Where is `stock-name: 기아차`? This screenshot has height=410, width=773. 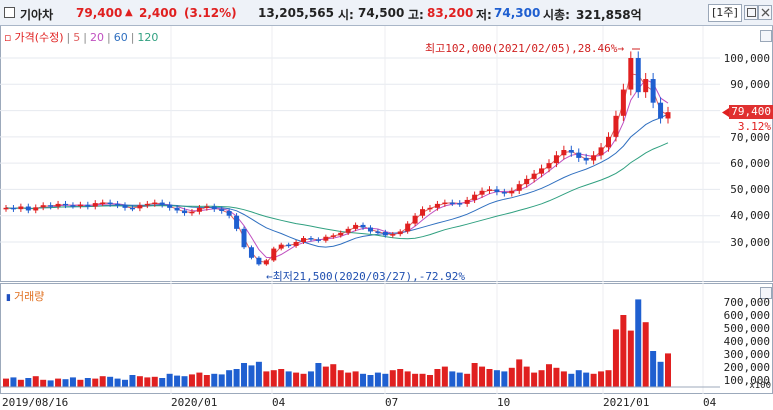
stock-name: 기아차 is located at coordinates (37, 15).